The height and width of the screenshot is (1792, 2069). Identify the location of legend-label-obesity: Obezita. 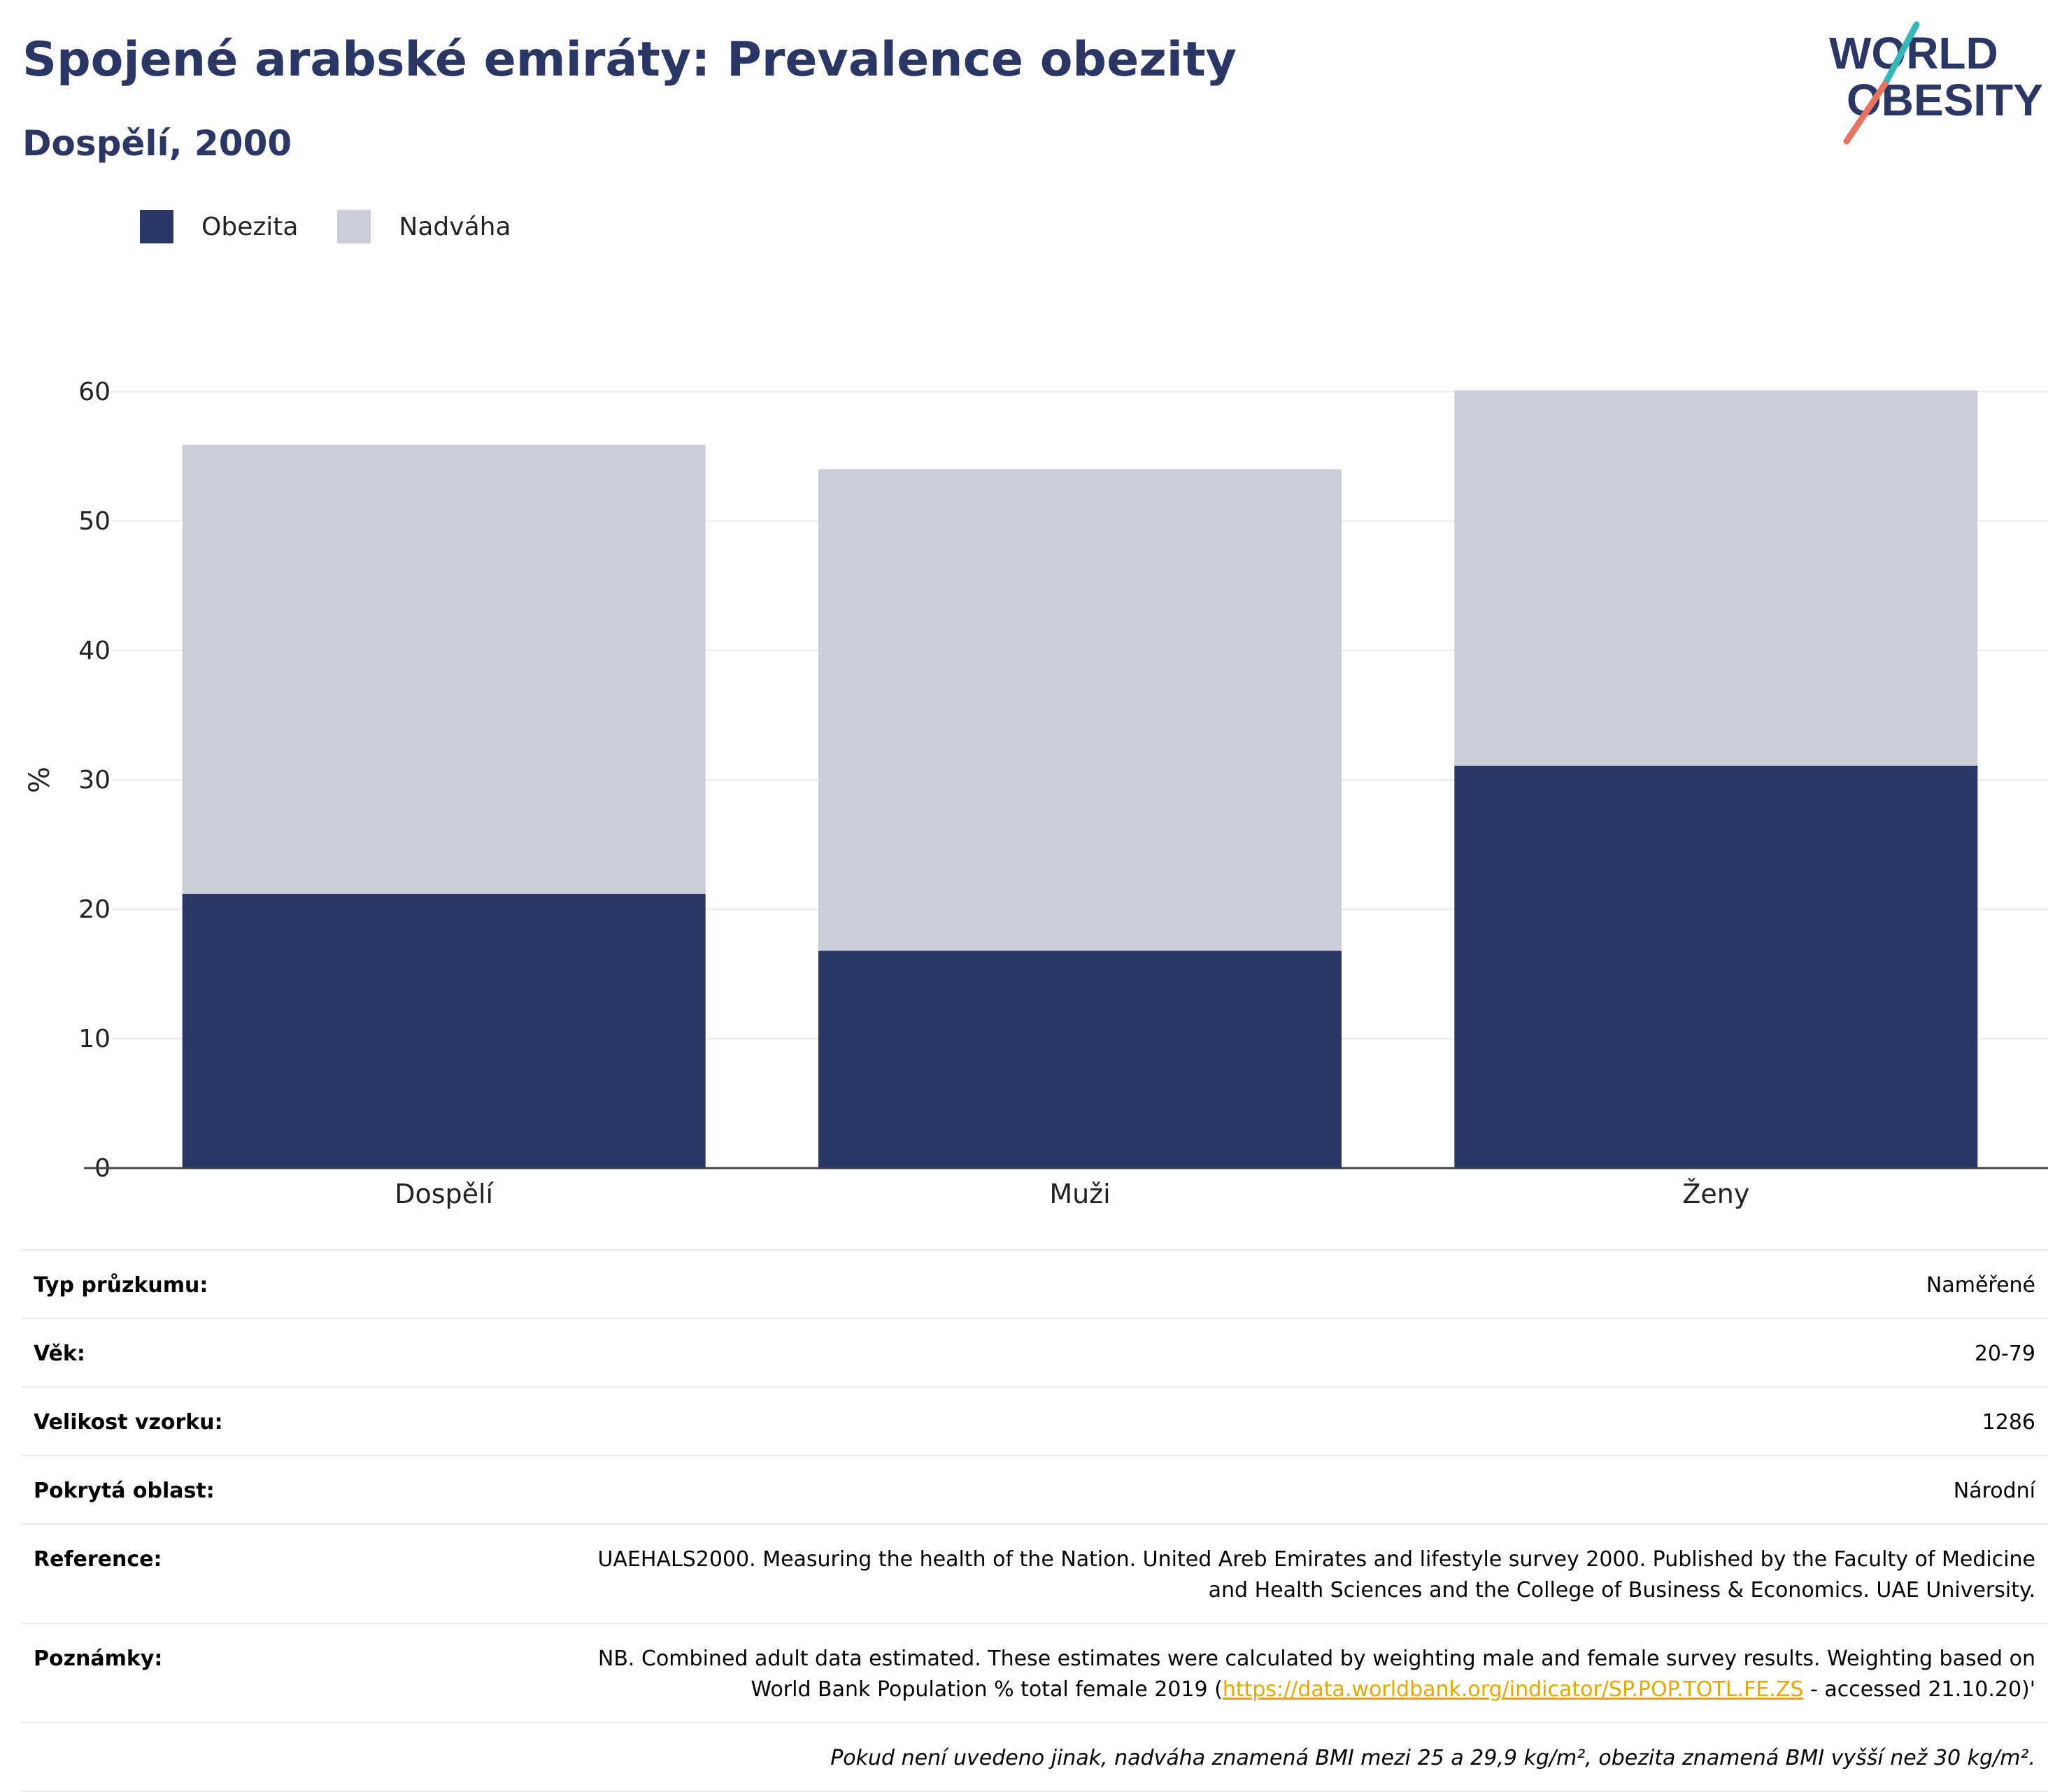
(250, 226).